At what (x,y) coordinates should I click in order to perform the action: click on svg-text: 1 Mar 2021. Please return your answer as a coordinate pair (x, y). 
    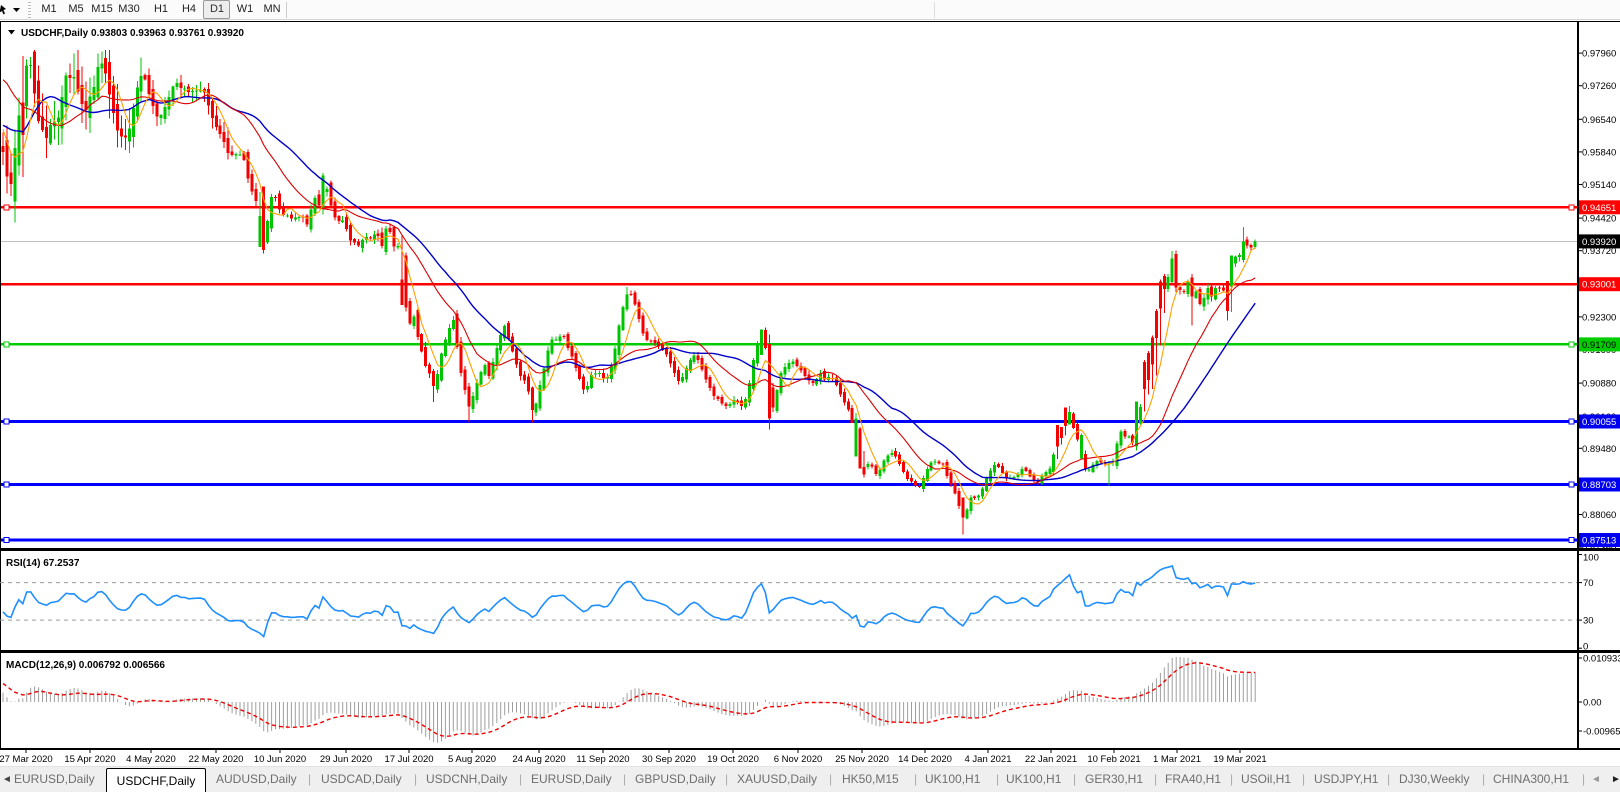
    Looking at the image, I should click on (1177, 759).